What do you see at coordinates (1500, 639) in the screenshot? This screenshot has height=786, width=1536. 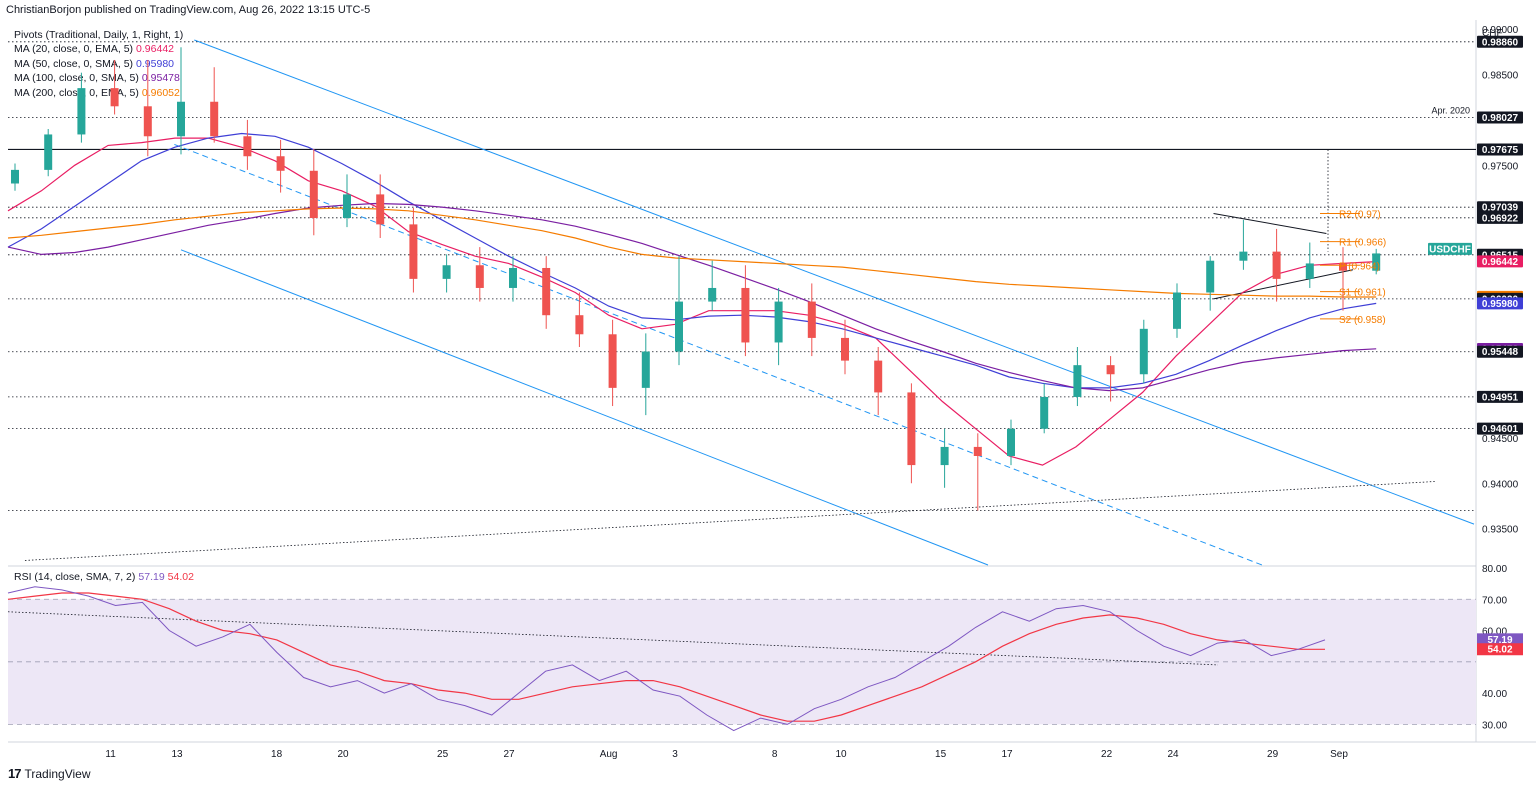 I see `rsi-label-box` at bounding box center [1500, 639].